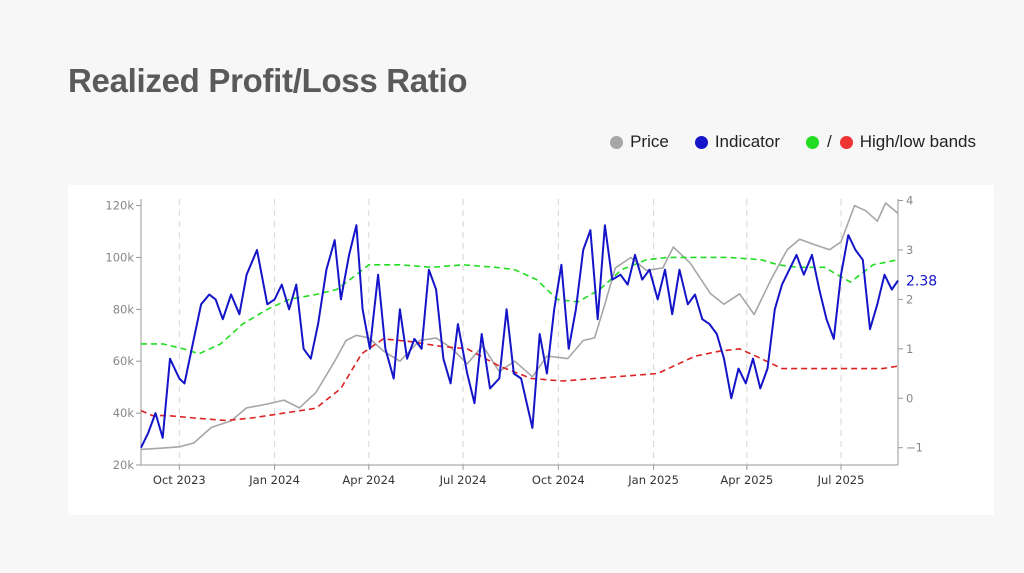 The height and width of the screenshot is (573, 1024). Describe the element at coordinates (846, 142) in the screenshot. I see `low-band-dot-icon` at that location.